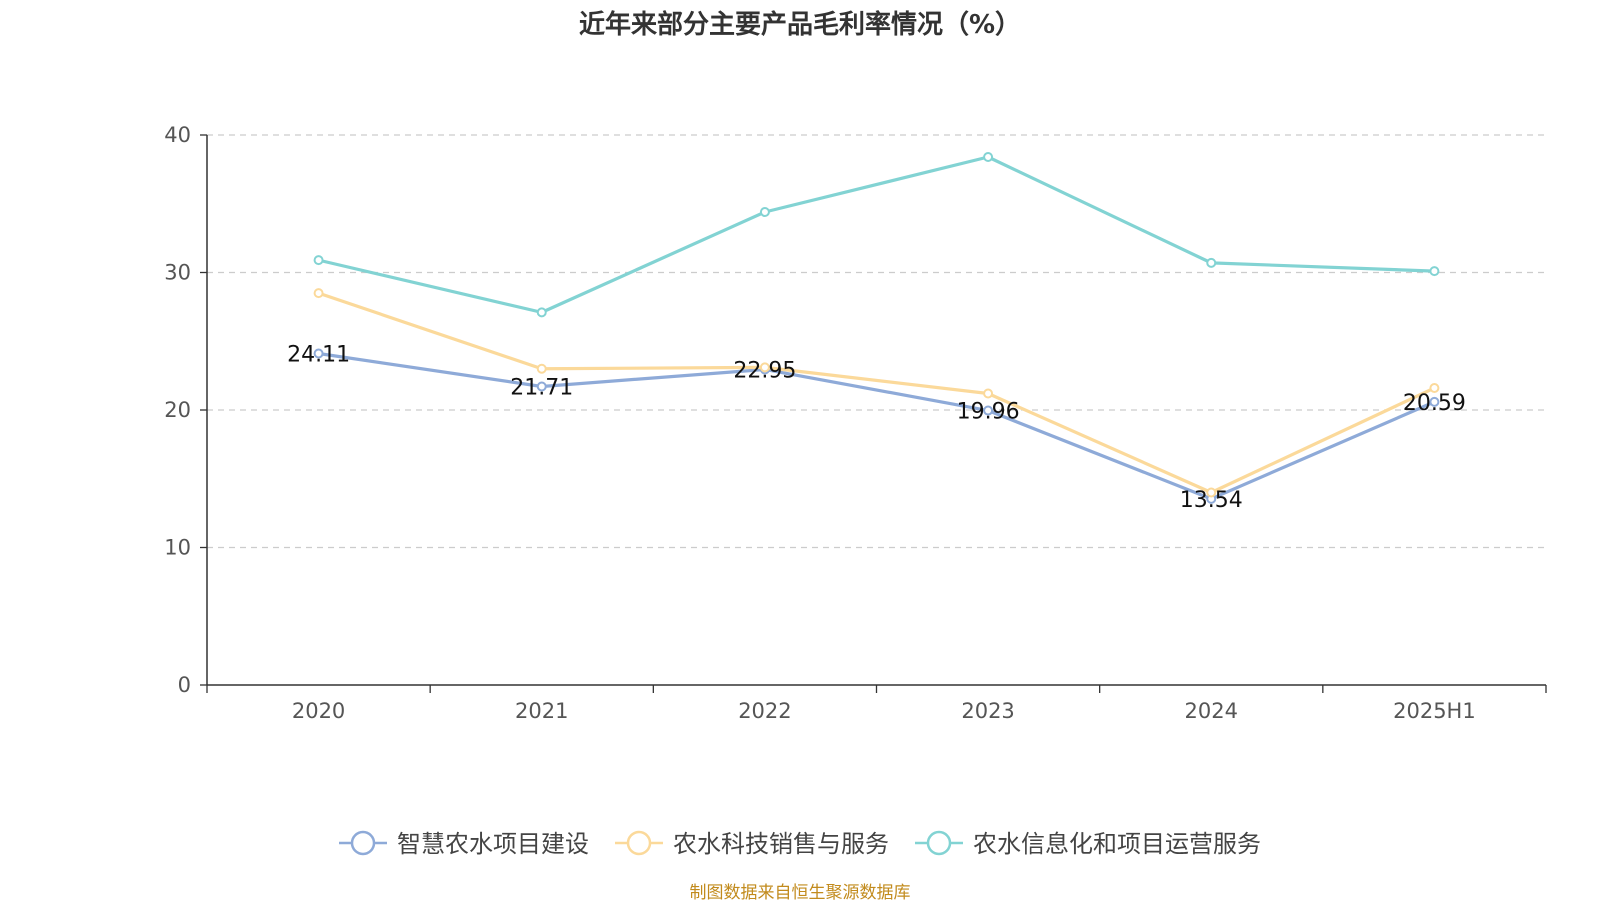  What do you see at coordinates (184, 685) in the screenshot?
I see `y-tick-label: 0` at bounding box center [184, 685].